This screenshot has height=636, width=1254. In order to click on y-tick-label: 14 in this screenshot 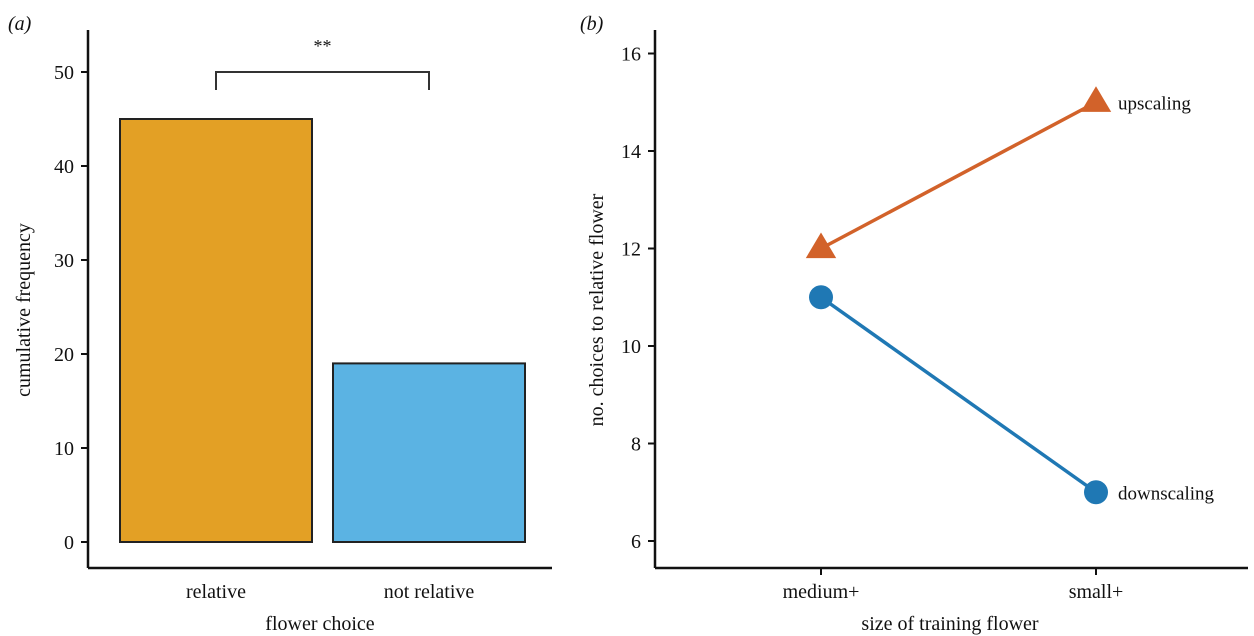, I will do `click(631, 152)`.